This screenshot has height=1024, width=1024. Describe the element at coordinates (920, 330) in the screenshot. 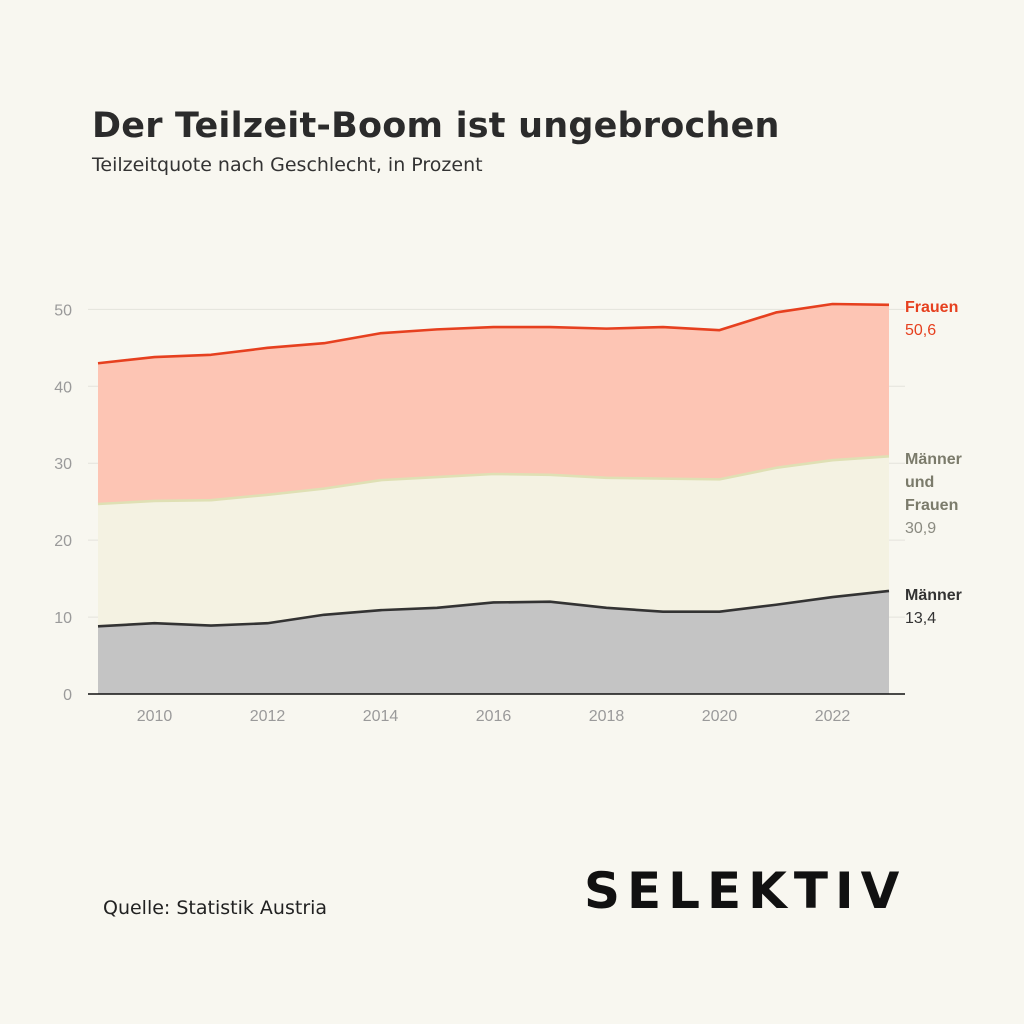

I see `series-end-value: 50,6` at that location.